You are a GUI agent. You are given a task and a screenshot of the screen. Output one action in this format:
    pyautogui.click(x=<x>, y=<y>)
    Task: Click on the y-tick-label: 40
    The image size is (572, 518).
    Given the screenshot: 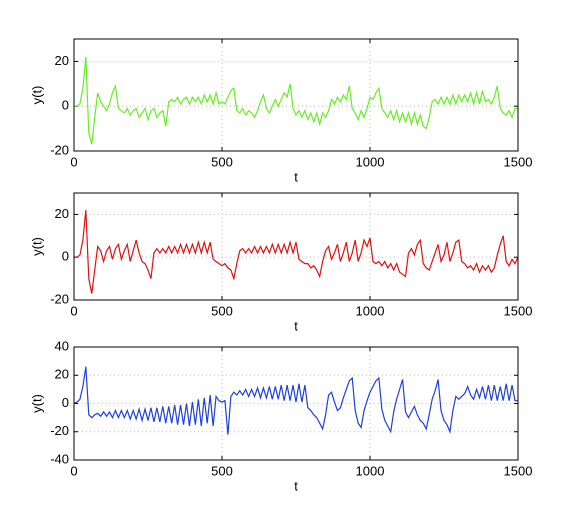 What is the action you would take?
    pyautogui.click(x=62, y=345)
    